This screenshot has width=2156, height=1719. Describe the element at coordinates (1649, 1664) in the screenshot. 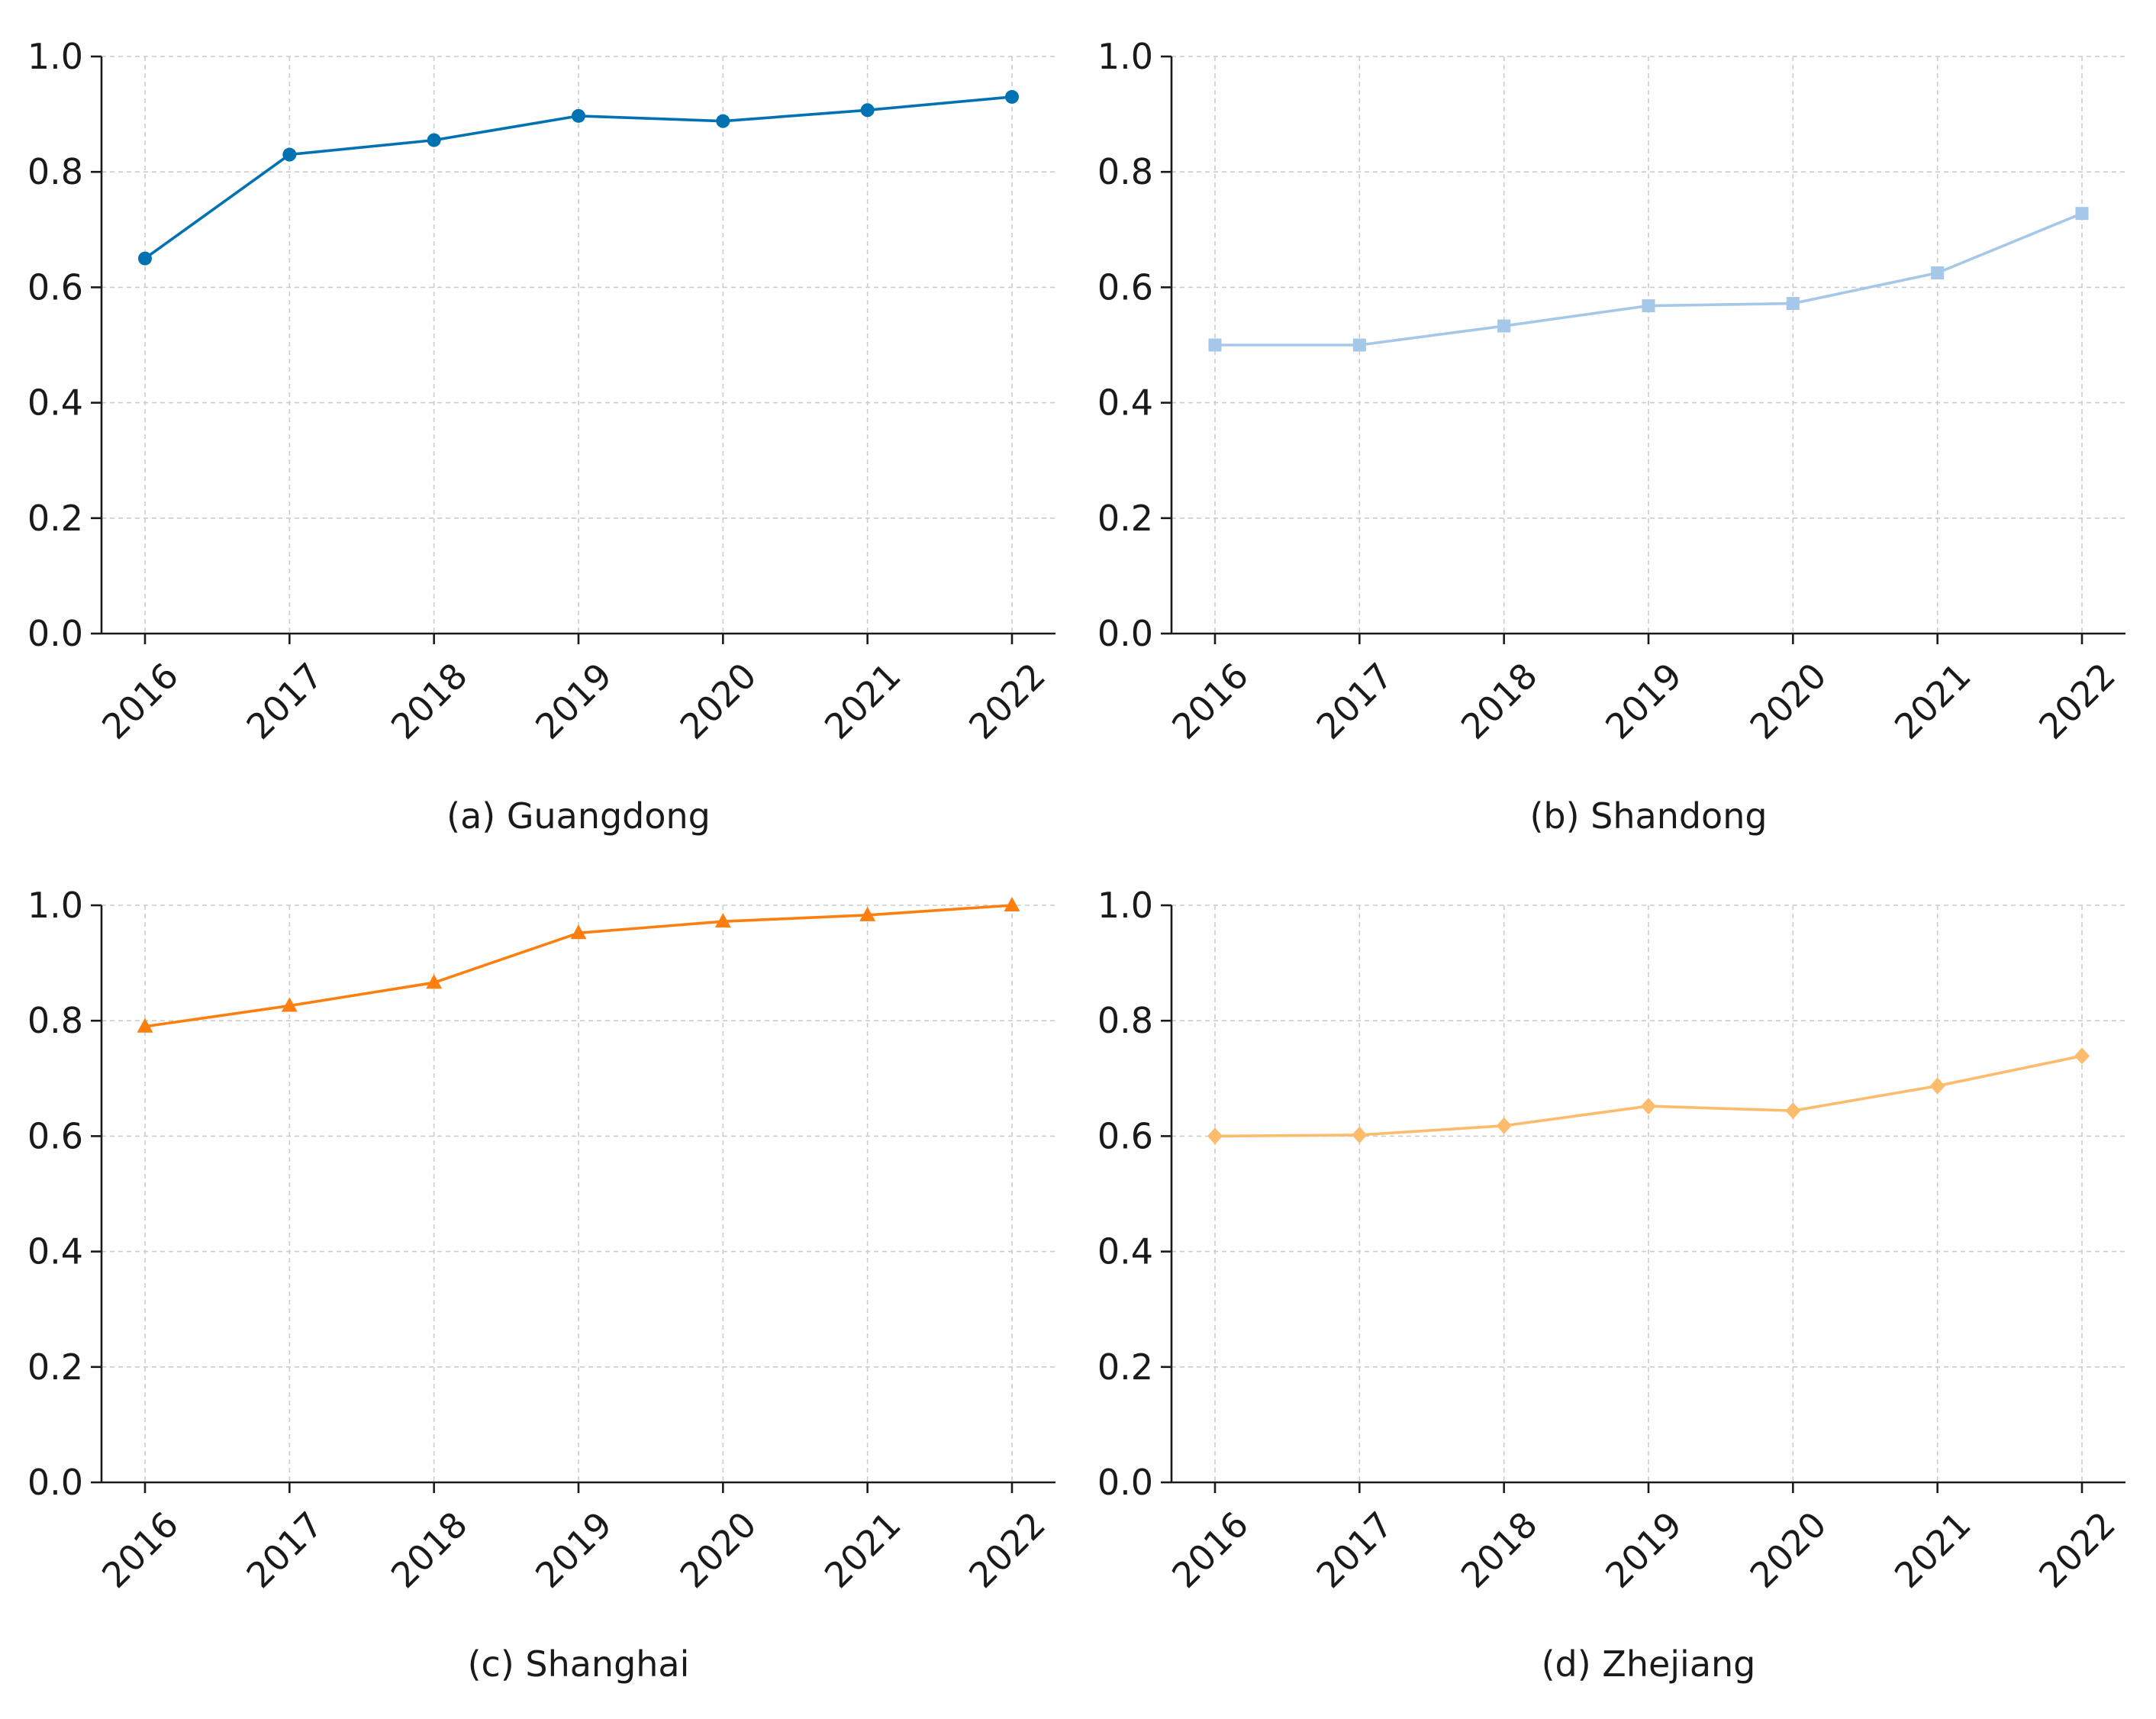

I see `panel-caption: (d) Zhejiang` at that location.